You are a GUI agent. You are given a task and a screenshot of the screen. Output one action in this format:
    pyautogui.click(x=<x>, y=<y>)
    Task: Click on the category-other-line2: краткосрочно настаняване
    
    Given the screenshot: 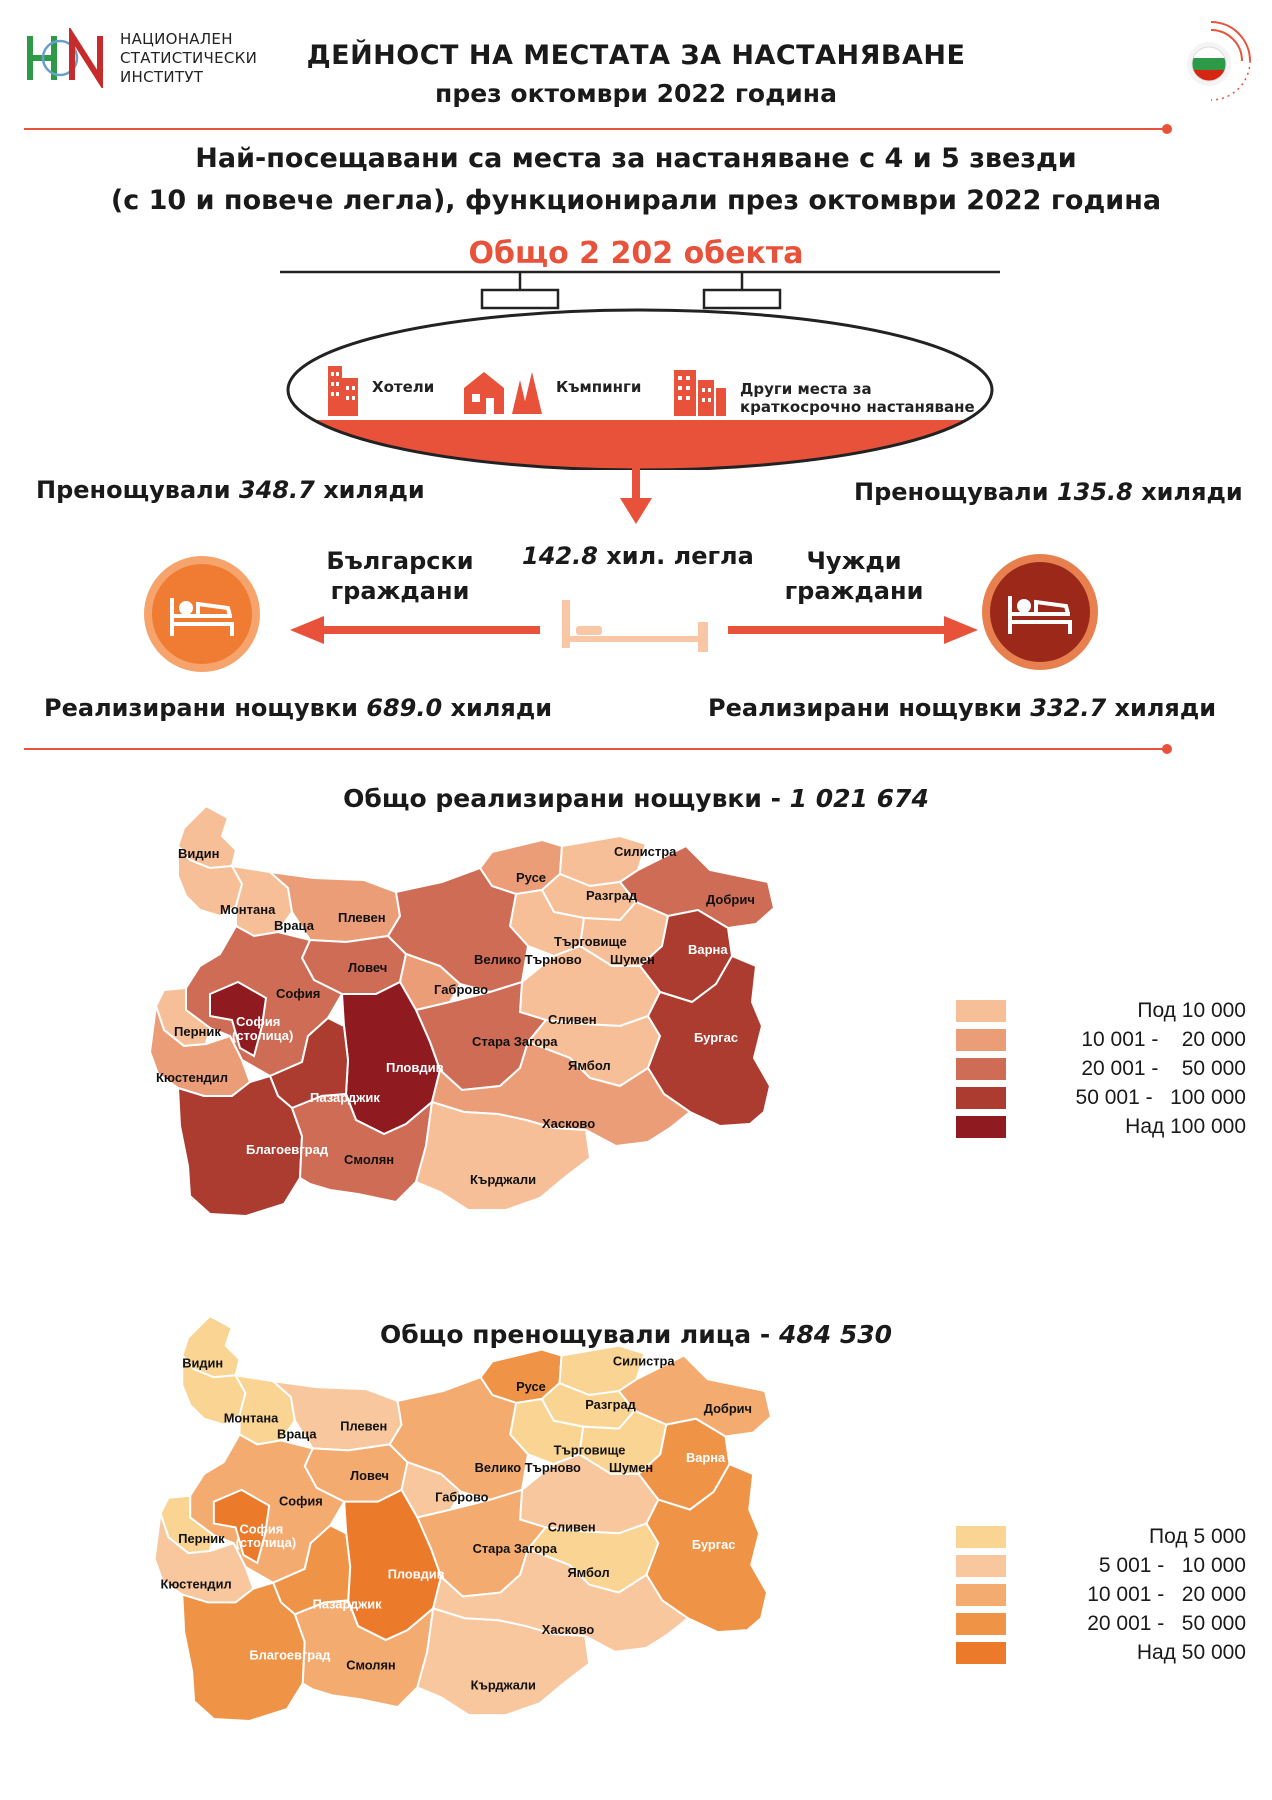 What is the action you would take?
    pyautogui.click(x=857, y=407)
    